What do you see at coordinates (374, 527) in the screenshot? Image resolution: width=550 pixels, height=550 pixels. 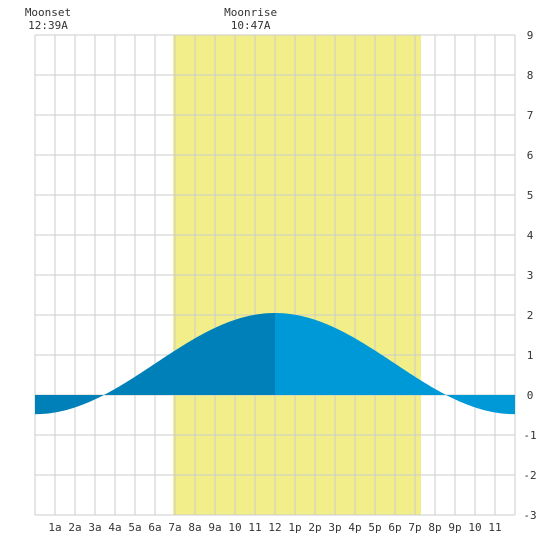 I see `x-tick-label: 5p` at bounding box center [374, 527].